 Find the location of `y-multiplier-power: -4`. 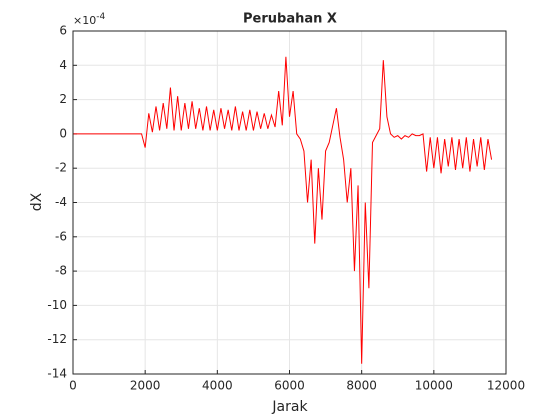

y-multiplier-power: -4 is located at coordinates (100, 17).